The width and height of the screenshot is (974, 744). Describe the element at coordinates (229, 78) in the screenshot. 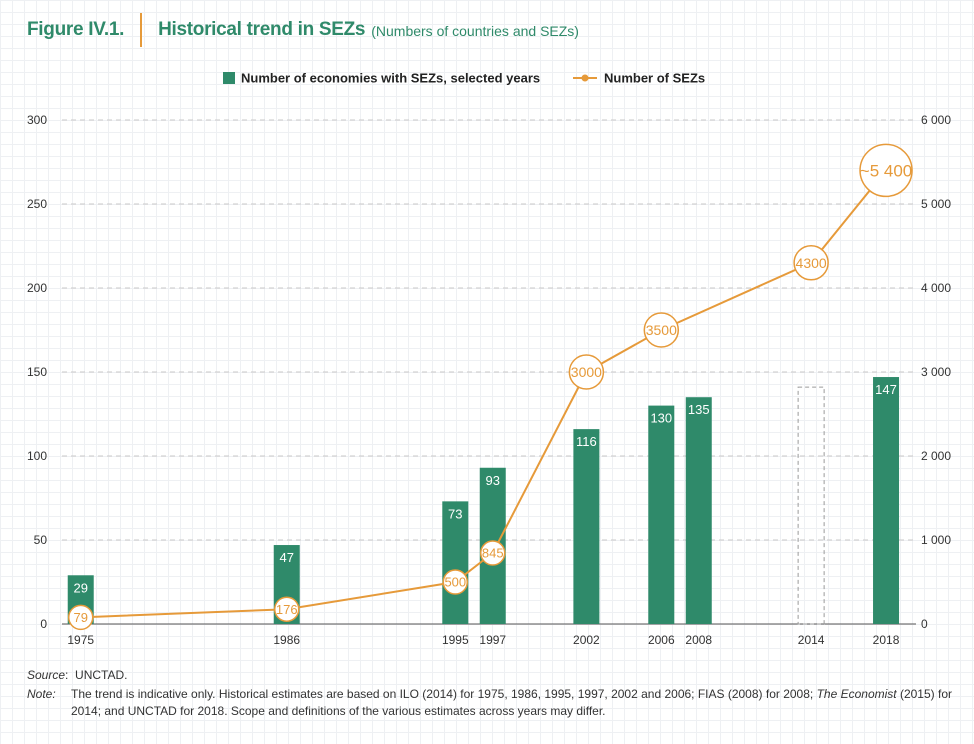

I see `legend-bar-swatch` at that location.